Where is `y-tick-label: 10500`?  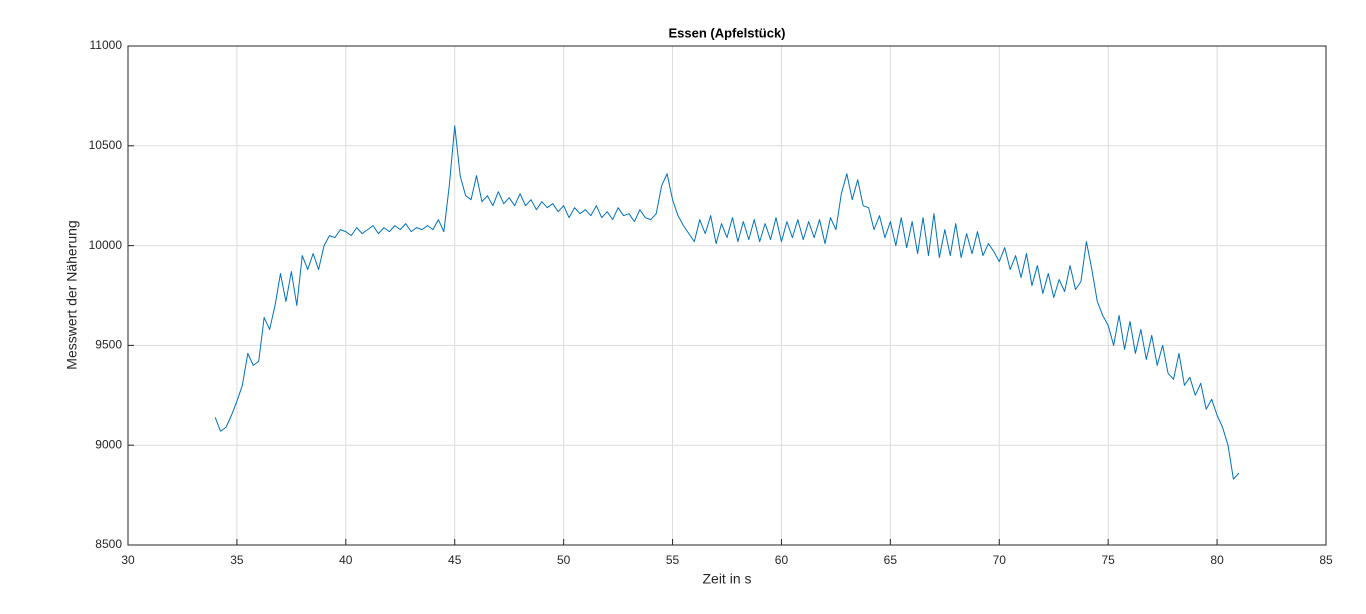
y-tick-label: 10500 is located at coordinates (106, 145).